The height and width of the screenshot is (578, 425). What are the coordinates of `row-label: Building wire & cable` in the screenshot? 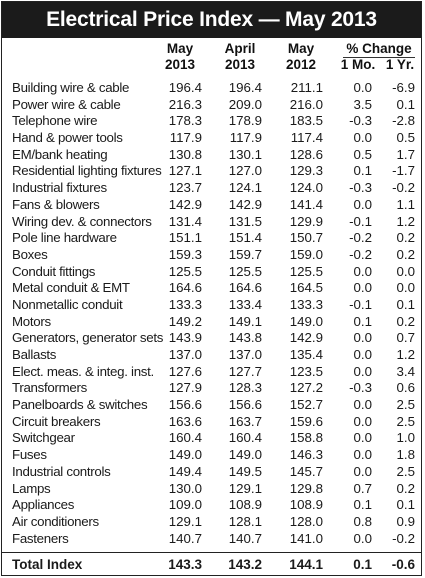 It's located at (71, 87).